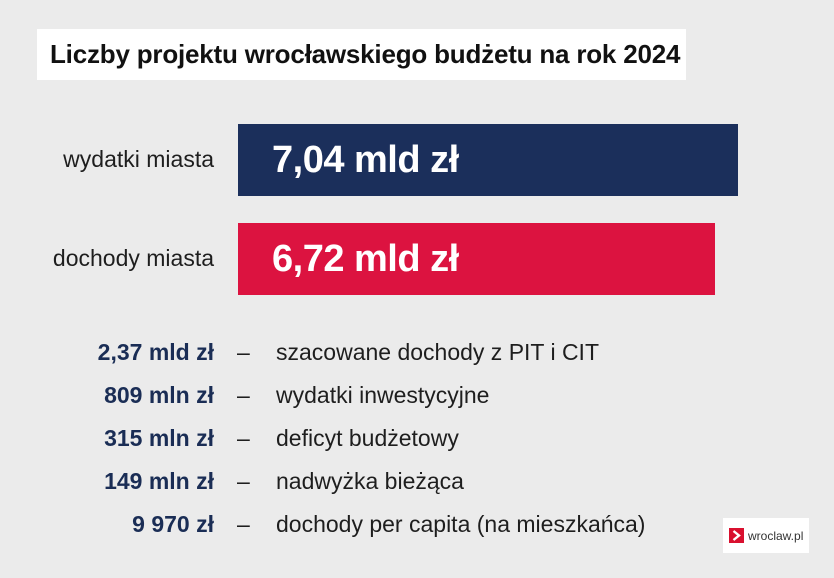  What do you see at coordinates (776, 535) in the screenshot?
I see `logo-text: wroclaw.pl` at bounding box center [776, 535].